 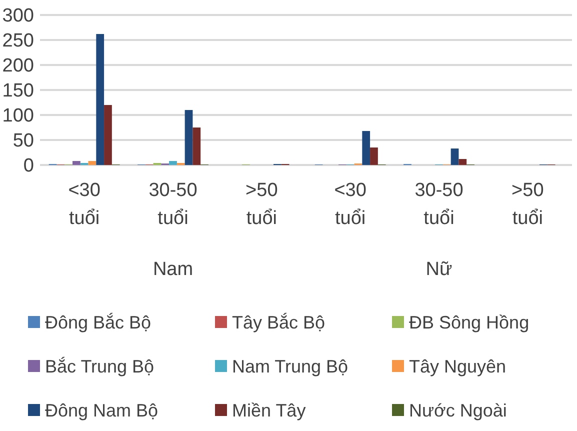 I want to click on legend-label: Miền Tây, so click(x=269, y=410).